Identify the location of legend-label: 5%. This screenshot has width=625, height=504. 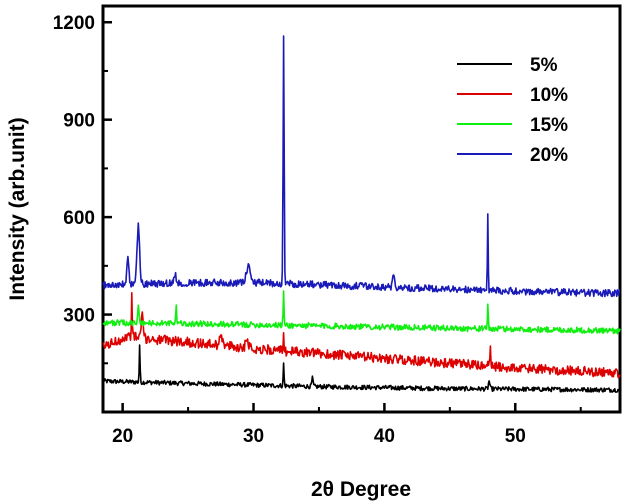
(544, 65).